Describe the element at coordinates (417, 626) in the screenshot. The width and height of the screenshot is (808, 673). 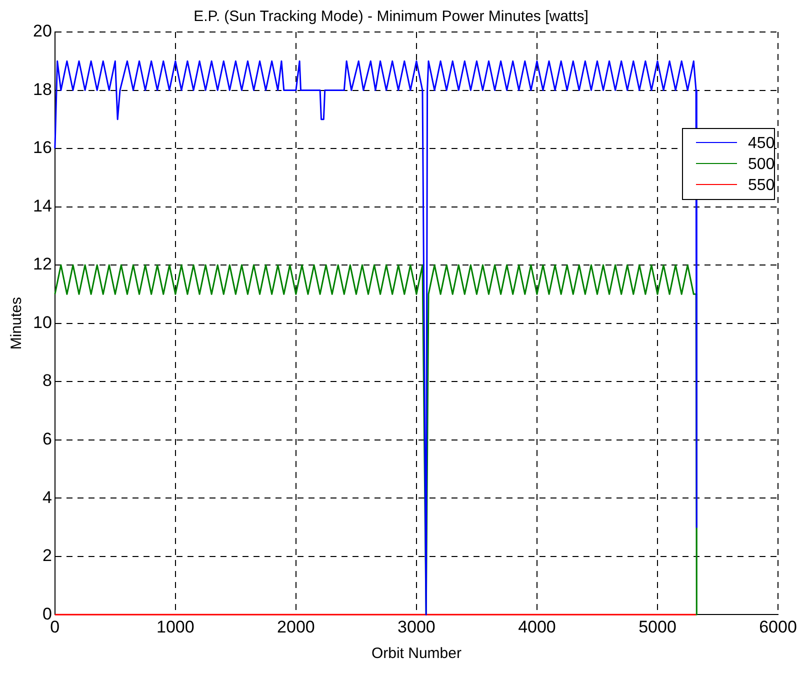
I see `x-tick-label: 3000` at that location.